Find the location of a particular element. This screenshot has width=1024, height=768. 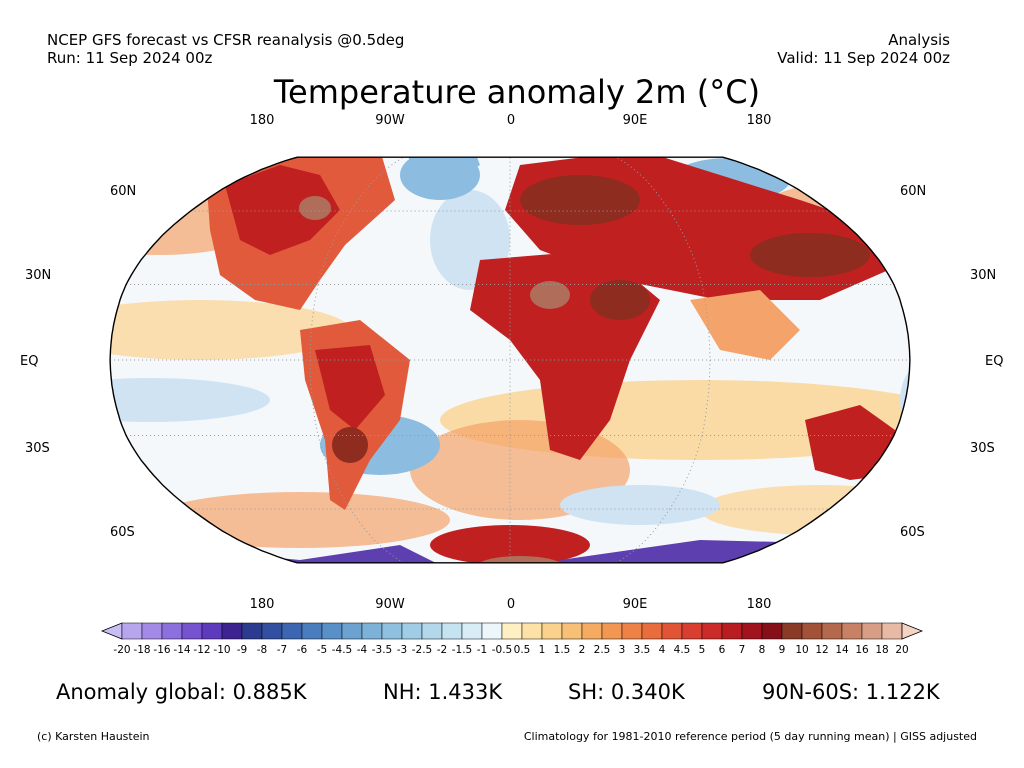

colorbar-tick-label: 8 is located at coordinates (762, 650).